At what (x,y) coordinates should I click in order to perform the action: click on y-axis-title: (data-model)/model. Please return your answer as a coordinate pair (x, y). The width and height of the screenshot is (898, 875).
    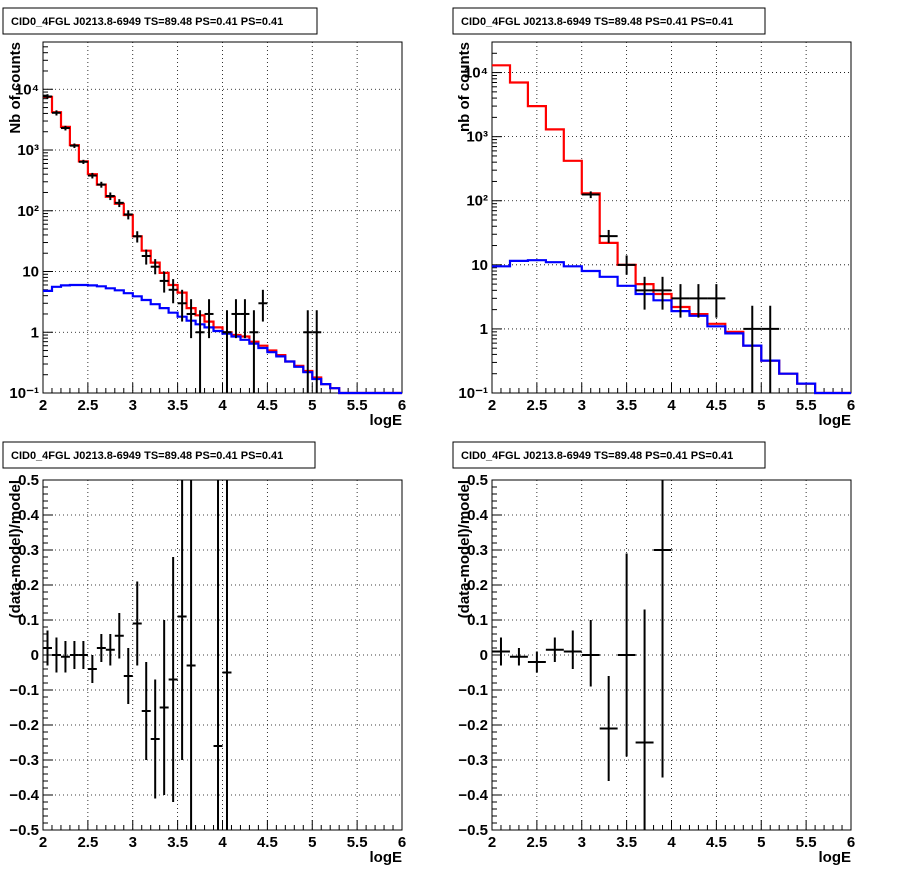
    Looking at the image, I should click on (15, 549).